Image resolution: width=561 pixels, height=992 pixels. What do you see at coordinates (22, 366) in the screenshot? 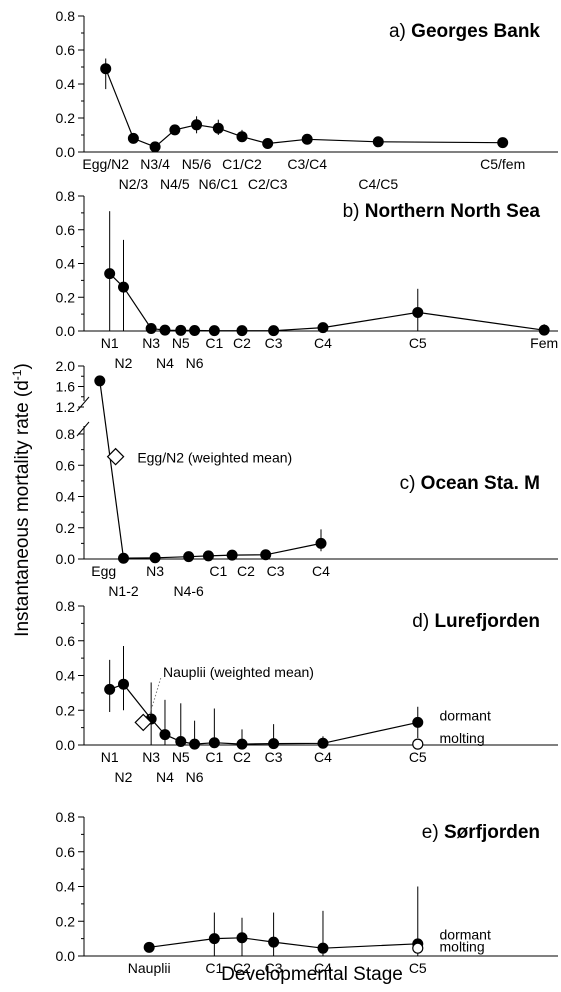
I see `y-axis-label-close: )` at bounding box center [22, 366].